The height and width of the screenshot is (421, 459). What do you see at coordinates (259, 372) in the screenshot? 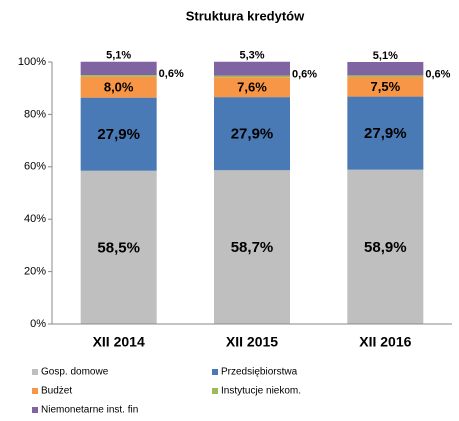
I see `legend-label: Przedsiębiorstwa` at bounding box center [259, 372].